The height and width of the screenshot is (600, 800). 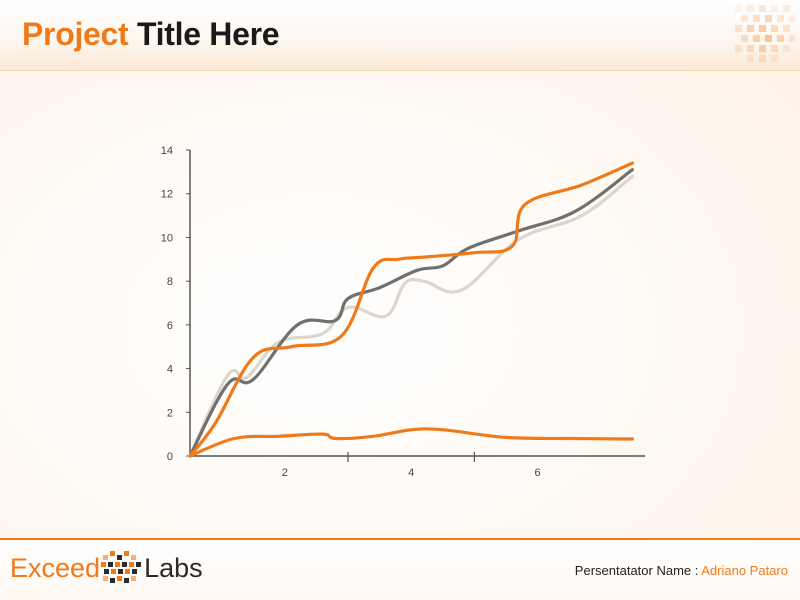 What do you see at coordinates (75, 34) in the screenshot?
I see `title-accent: Project` at bounding box center [75, 34].